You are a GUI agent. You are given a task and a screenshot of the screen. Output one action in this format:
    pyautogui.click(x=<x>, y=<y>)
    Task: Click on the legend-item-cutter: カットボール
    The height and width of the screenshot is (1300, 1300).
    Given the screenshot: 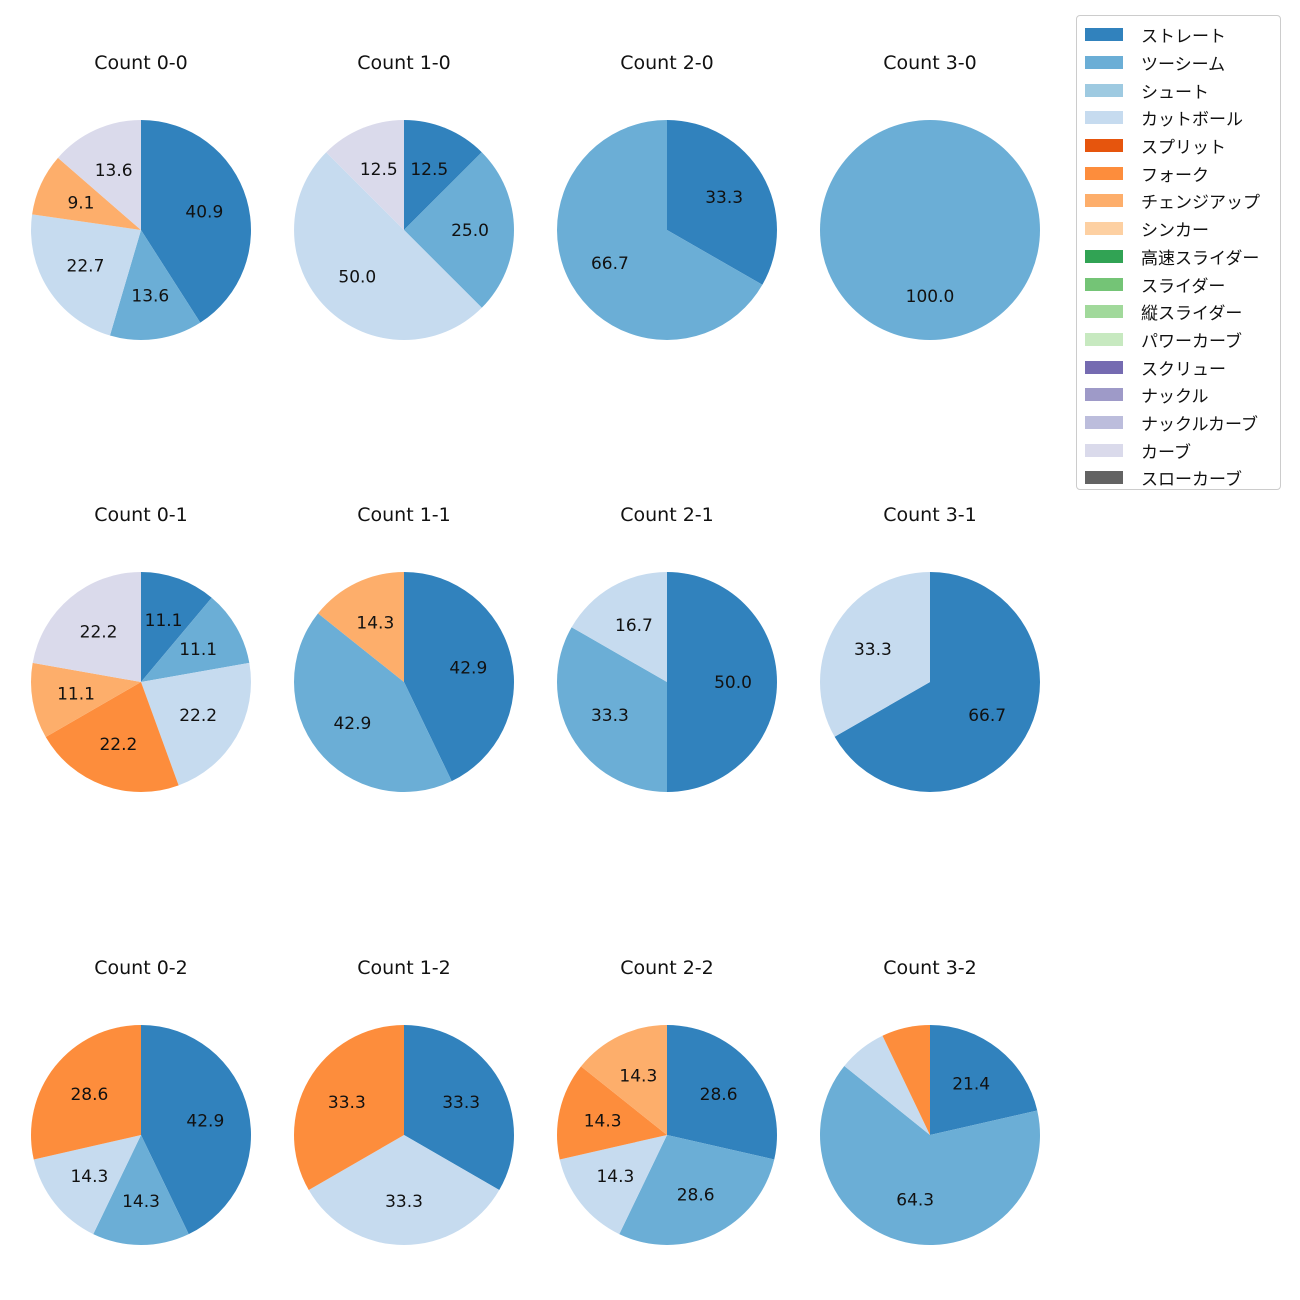 What is the action you would take?
    pyautogui.click(x=1182, y=118)
    